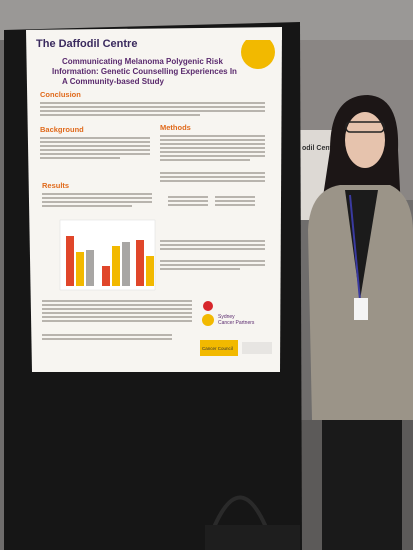 The height and width of the screenshot is (550, 413). What do you see at coordinates (252, 537) in the screenshot?
I see `bag` at bounding box center [252, 537].